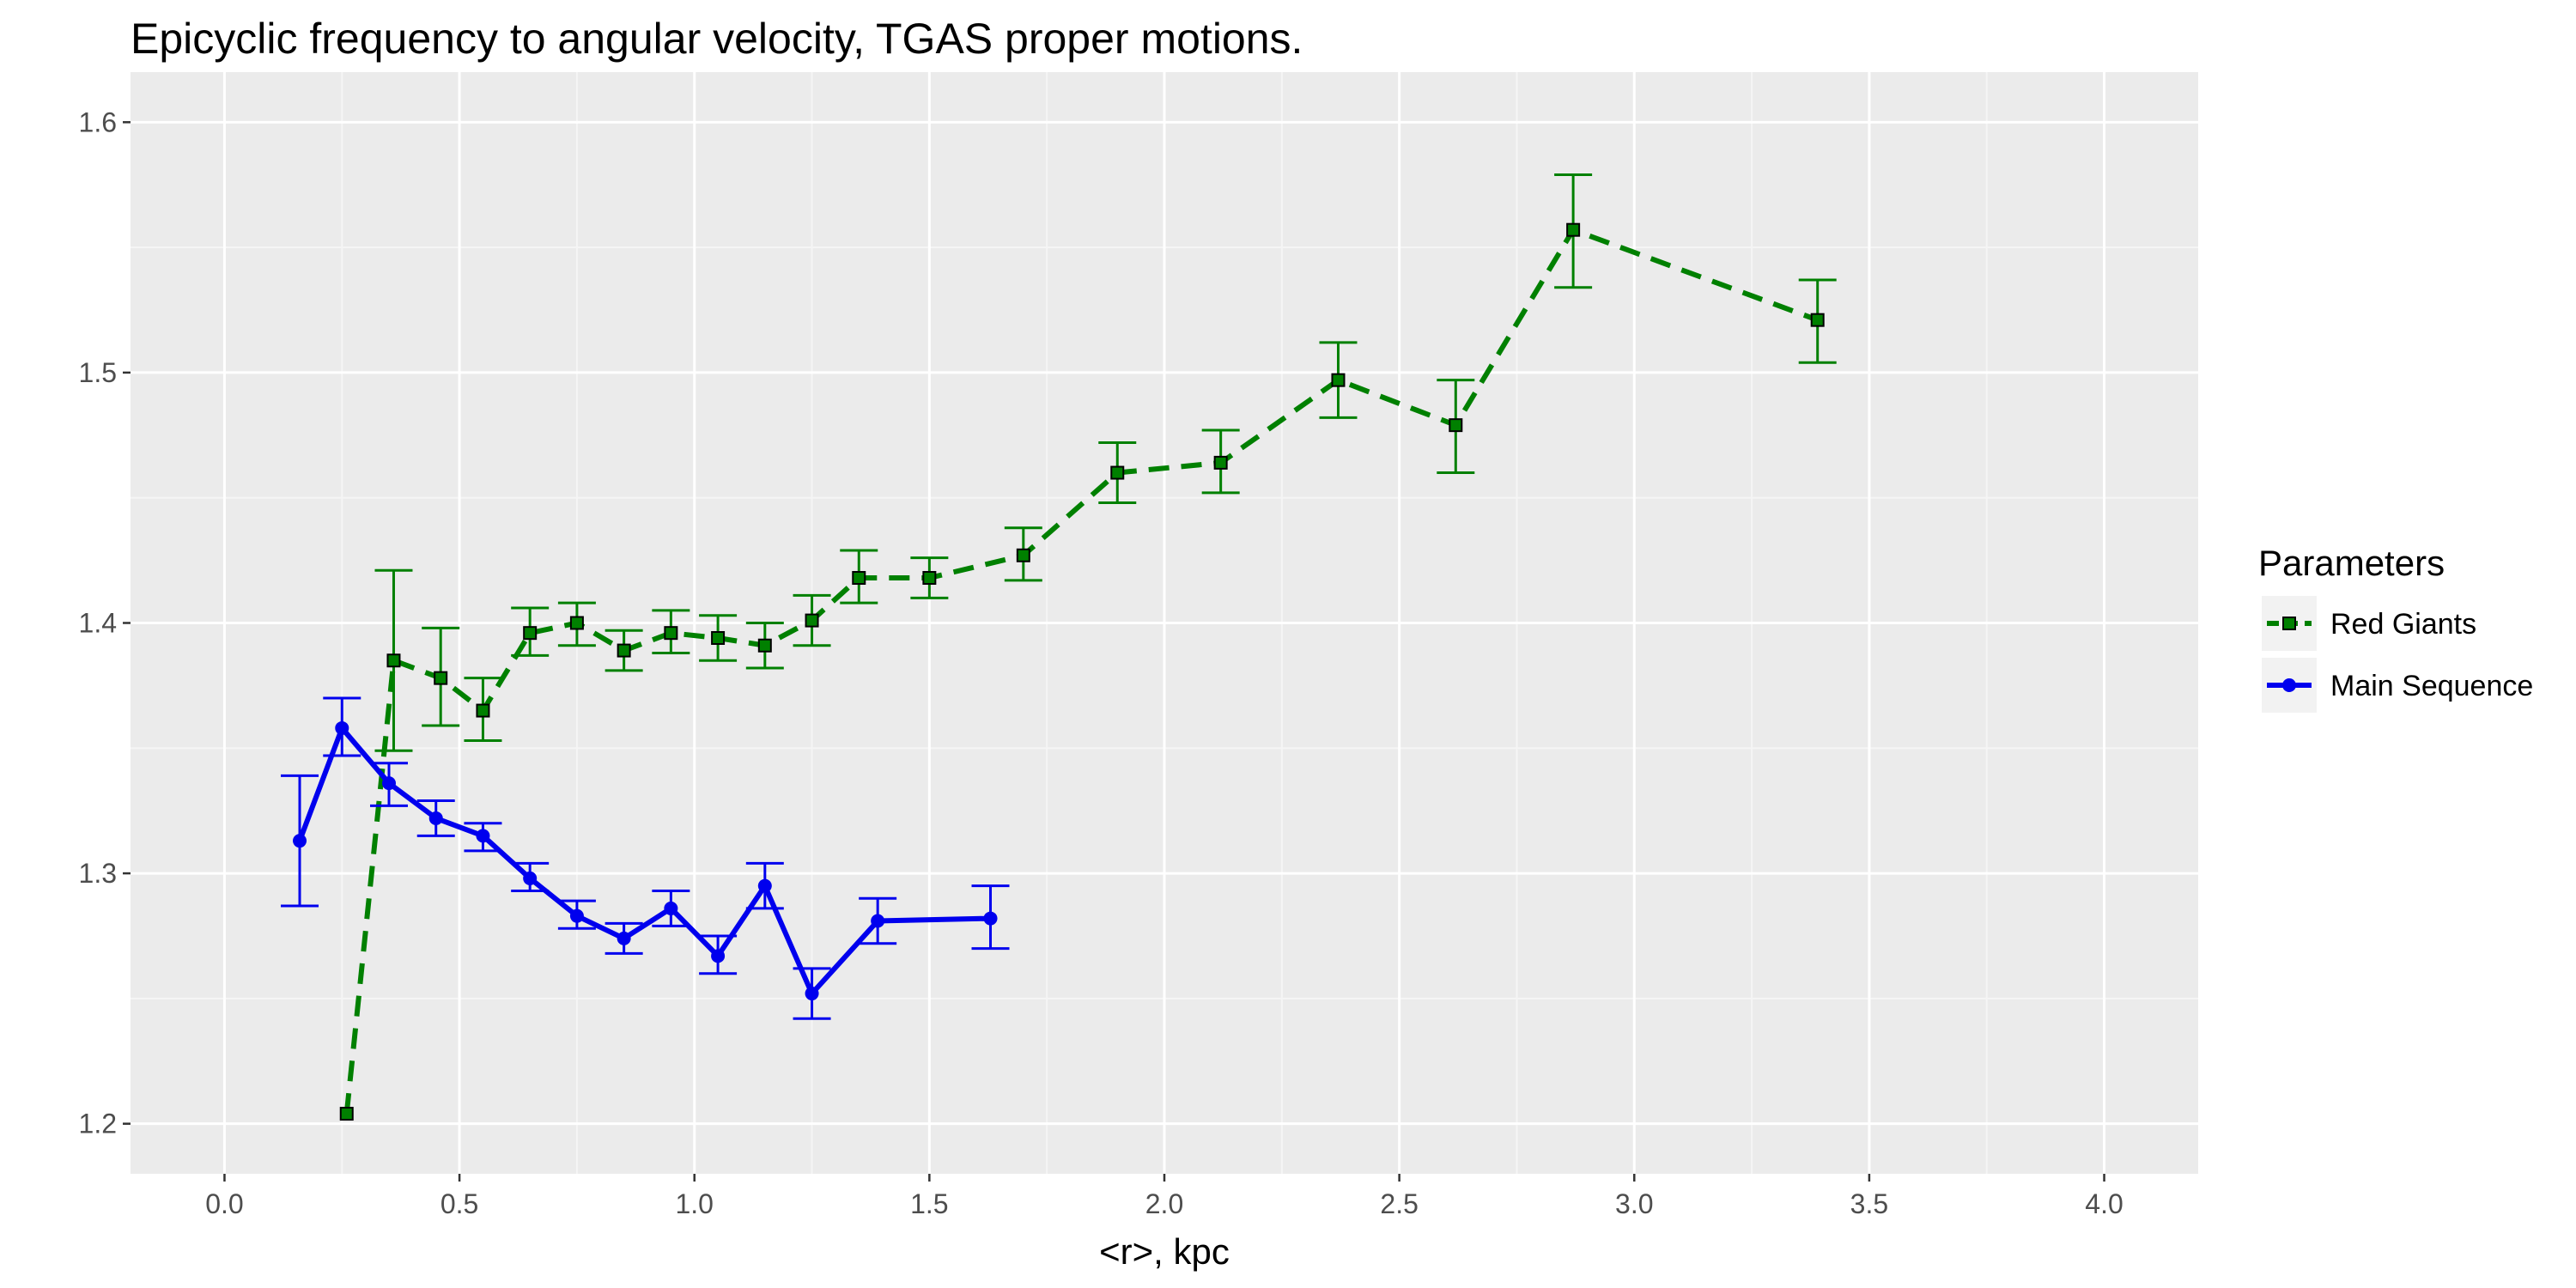 The width and height of the screenshot is (2576, 1288). Describe the element at coordinates (1399, 1203) in the screenshot. I see `x-tick-label: 2.5` at that location.